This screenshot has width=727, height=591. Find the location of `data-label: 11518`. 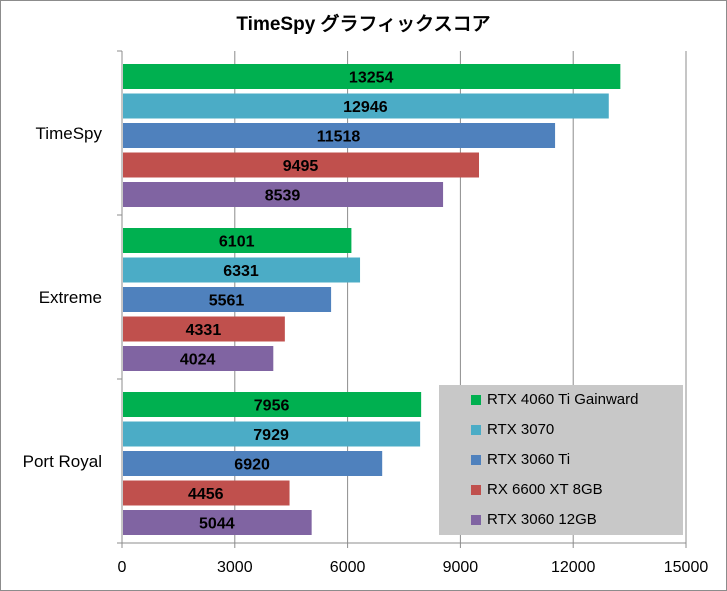

data-label: 11518 is located at coordinates (339, 137).